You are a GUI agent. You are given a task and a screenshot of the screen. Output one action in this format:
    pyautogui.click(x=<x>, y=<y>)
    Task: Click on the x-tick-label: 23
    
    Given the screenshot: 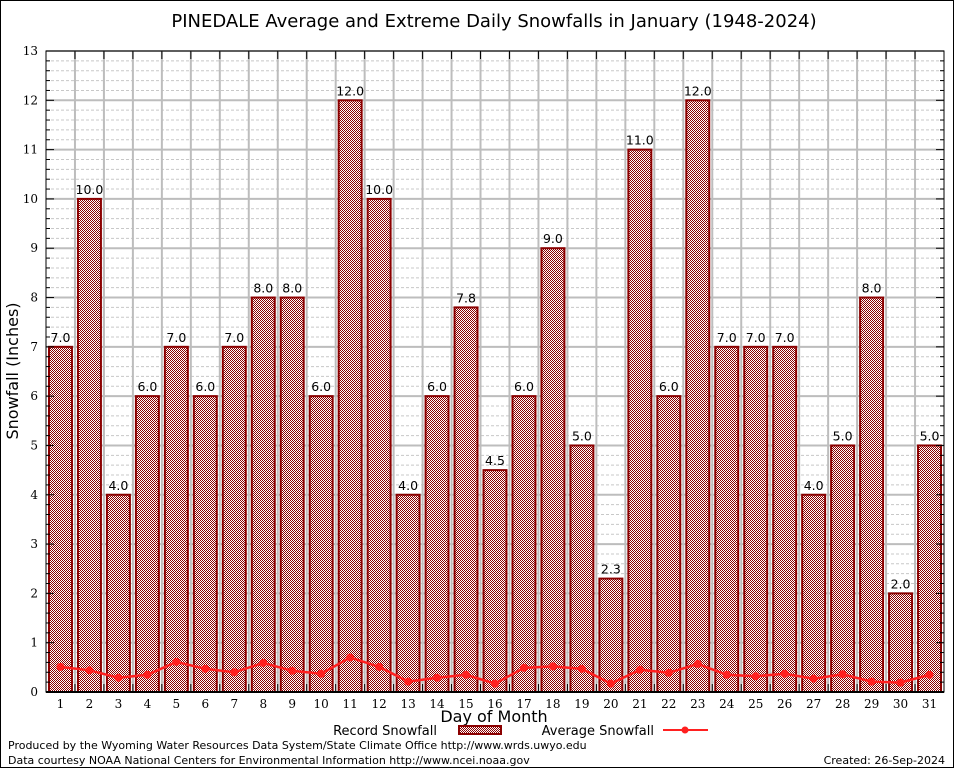 What is the action you would take?
    pyautogui.click(x=697, y=704)
    